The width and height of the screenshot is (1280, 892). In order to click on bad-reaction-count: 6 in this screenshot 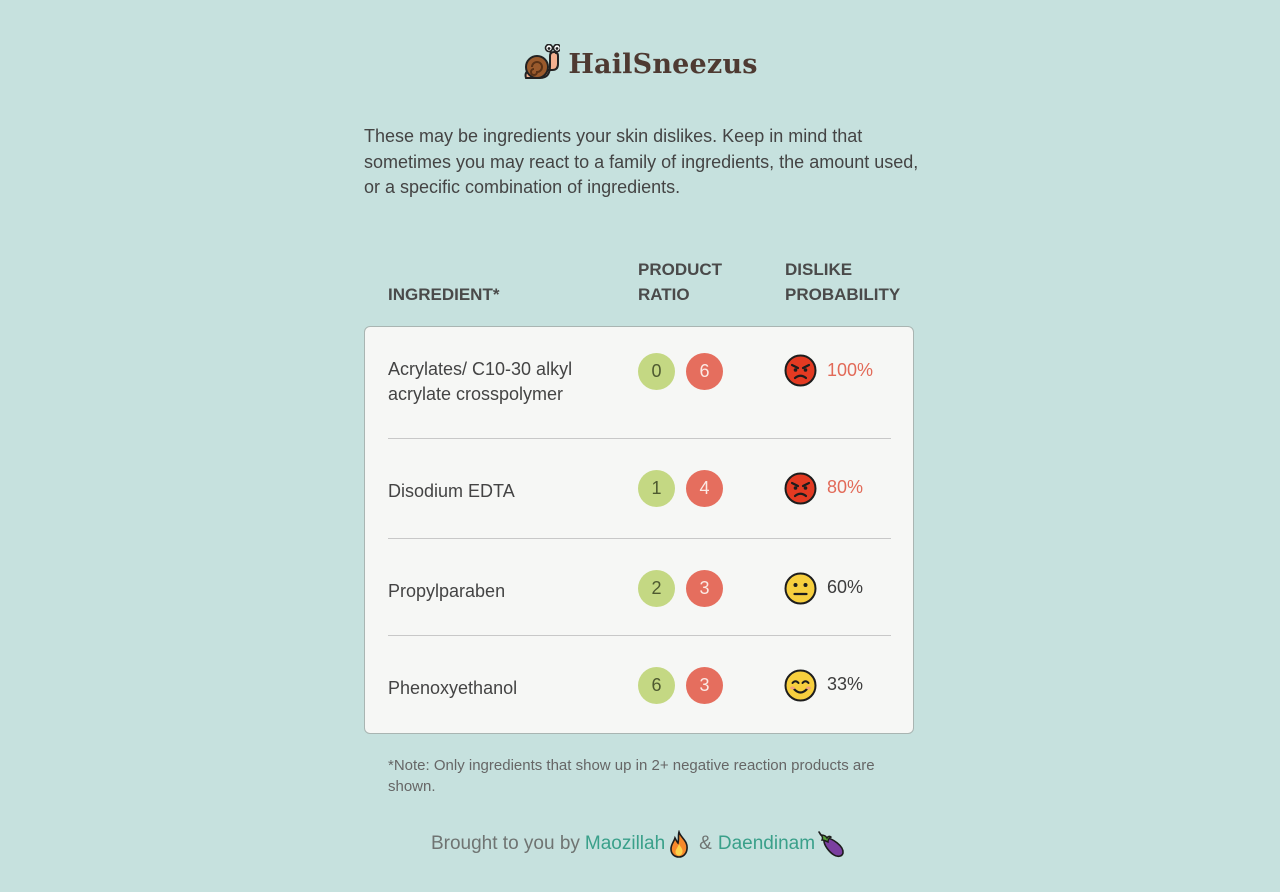, I will do `click(704, 371)`.